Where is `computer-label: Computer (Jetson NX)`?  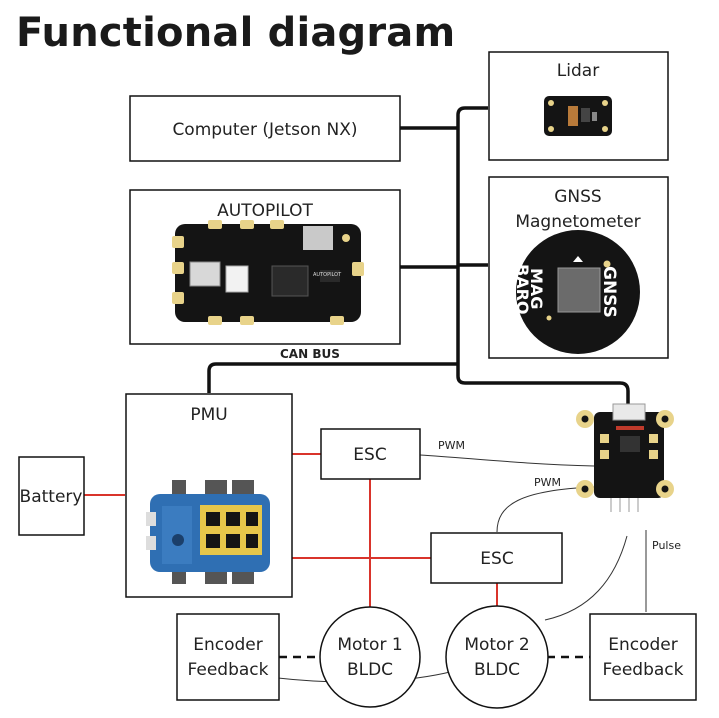 computer-label: Computer (Jetson NX) is located at coordinates (264, 130).